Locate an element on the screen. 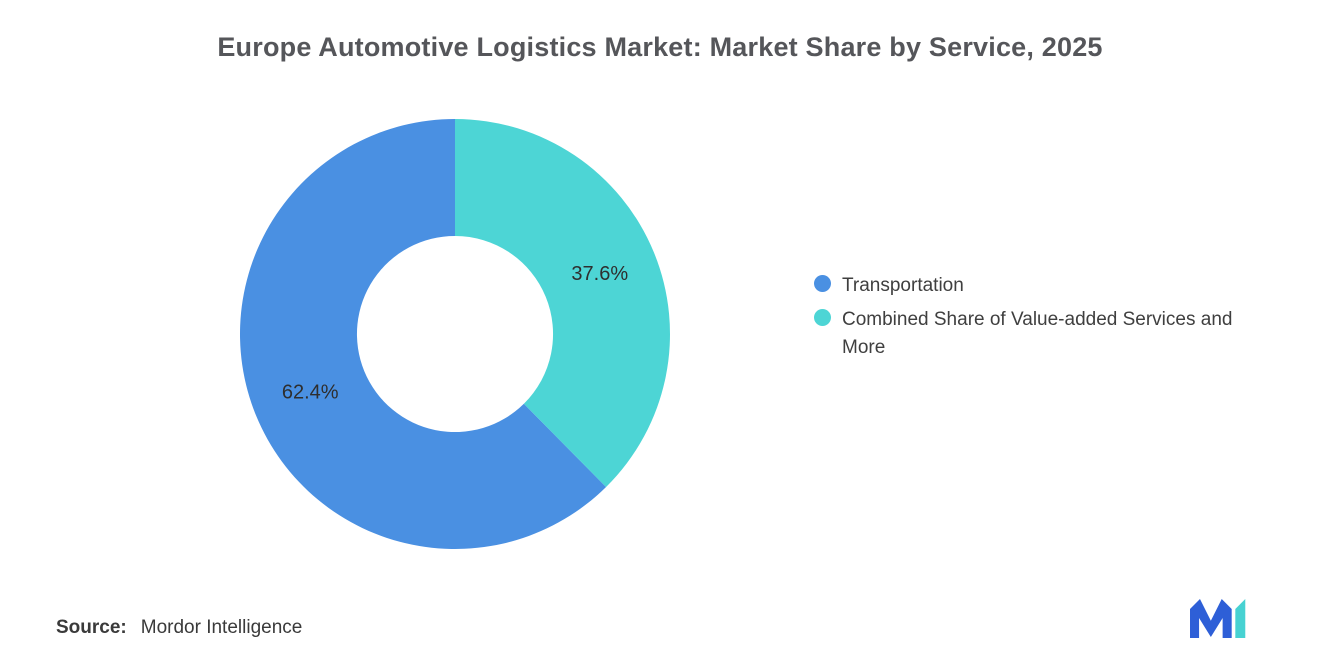 This screenshot has height=665, width=1320. donut-slice is located at coordinates (562, 303).